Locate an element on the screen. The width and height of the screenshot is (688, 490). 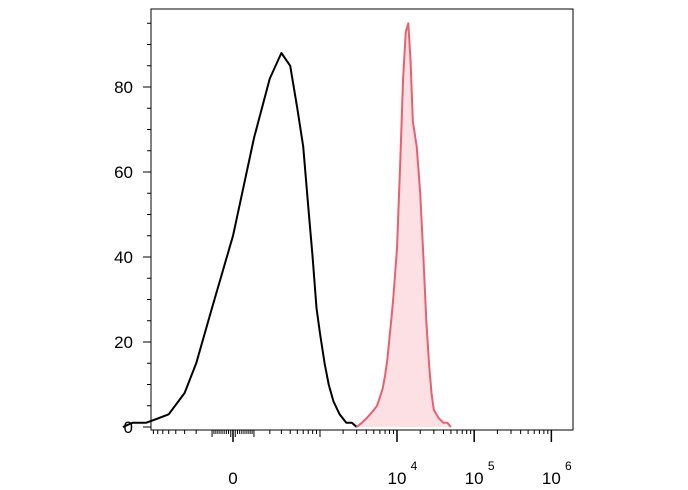
y-tick-label: 80 is located at coordinates (123, 87).